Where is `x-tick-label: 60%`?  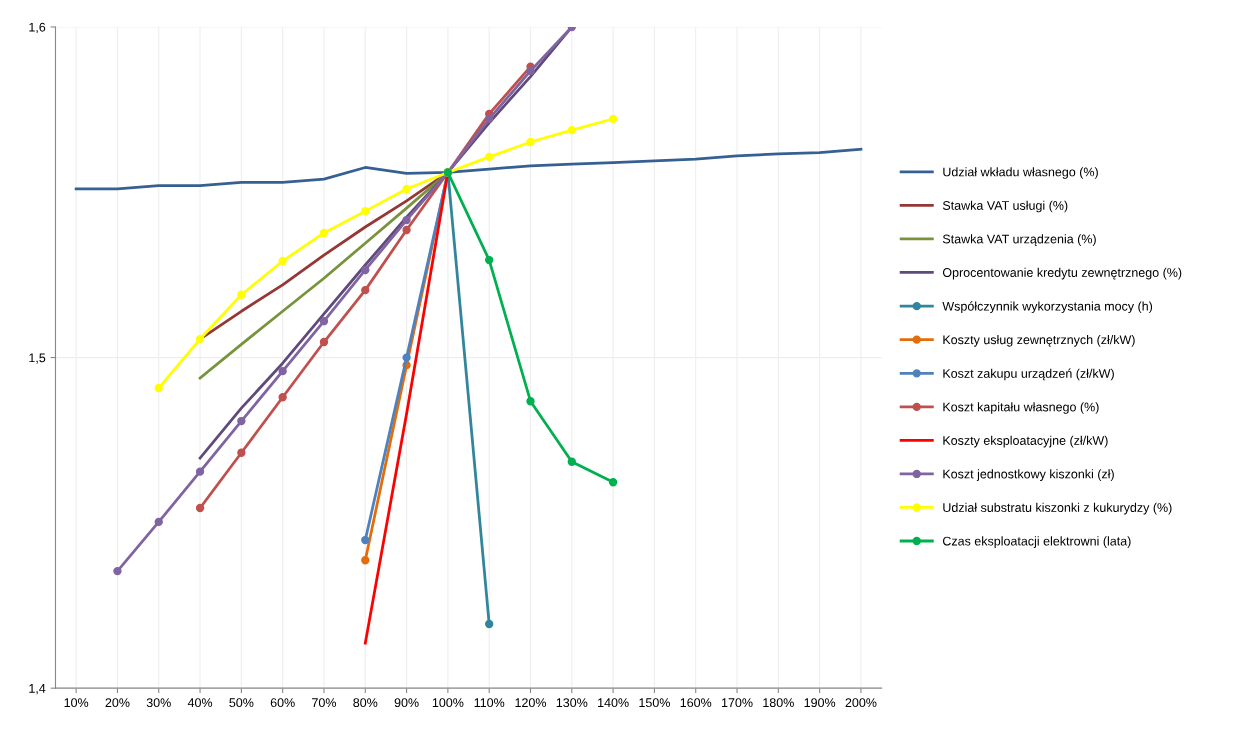
x-tick-label: 60% is located at coordinates (282, 703).